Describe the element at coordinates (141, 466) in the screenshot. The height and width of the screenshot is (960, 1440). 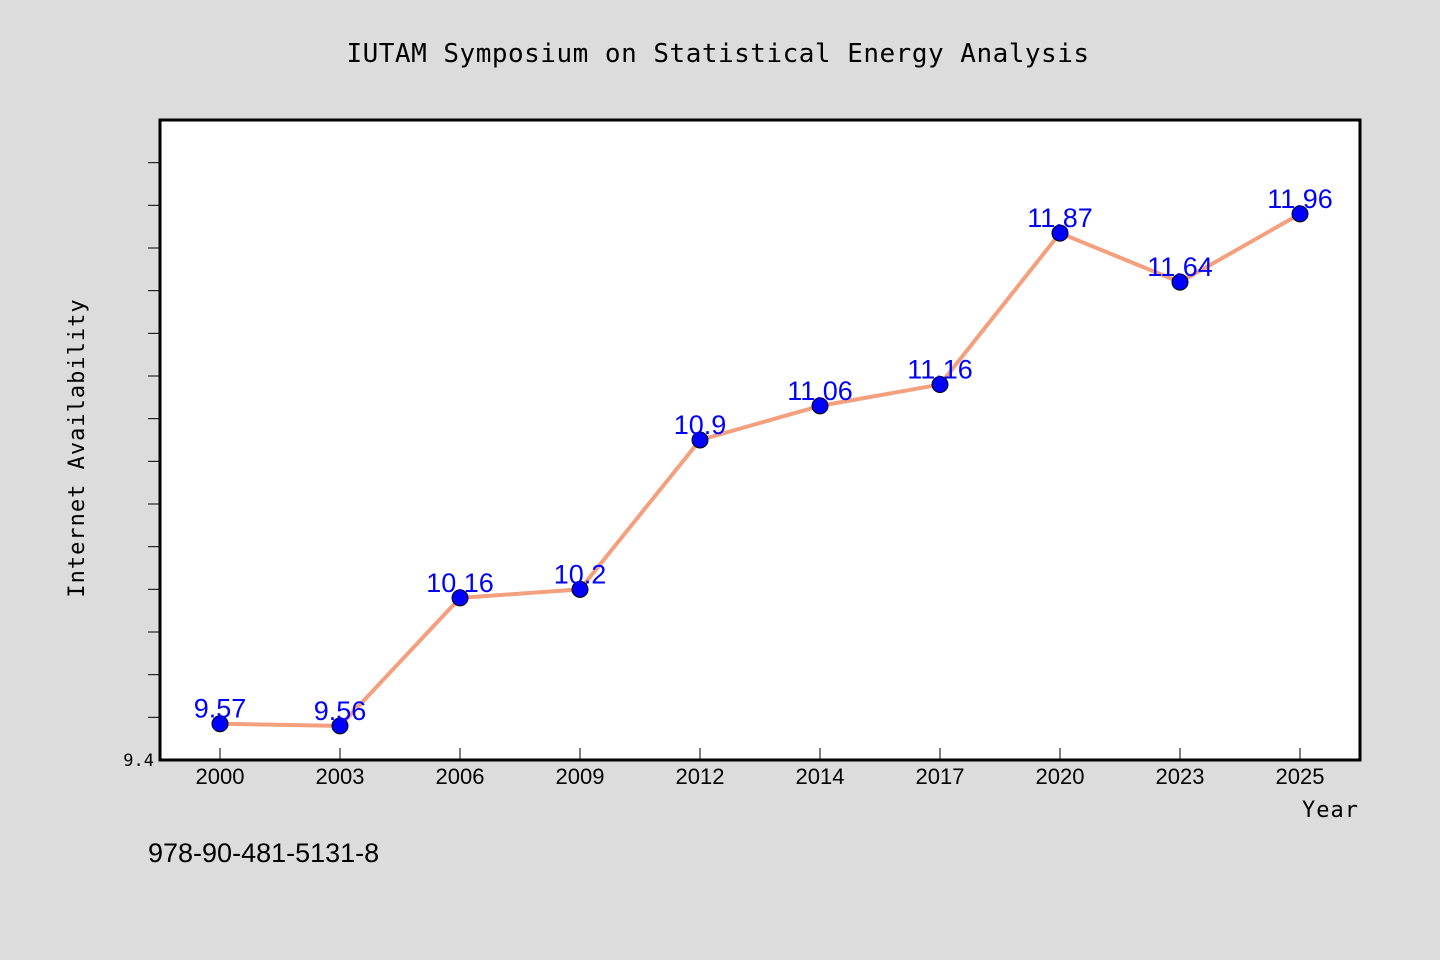
I see `y-axis-ticks: 9.4` at that location.